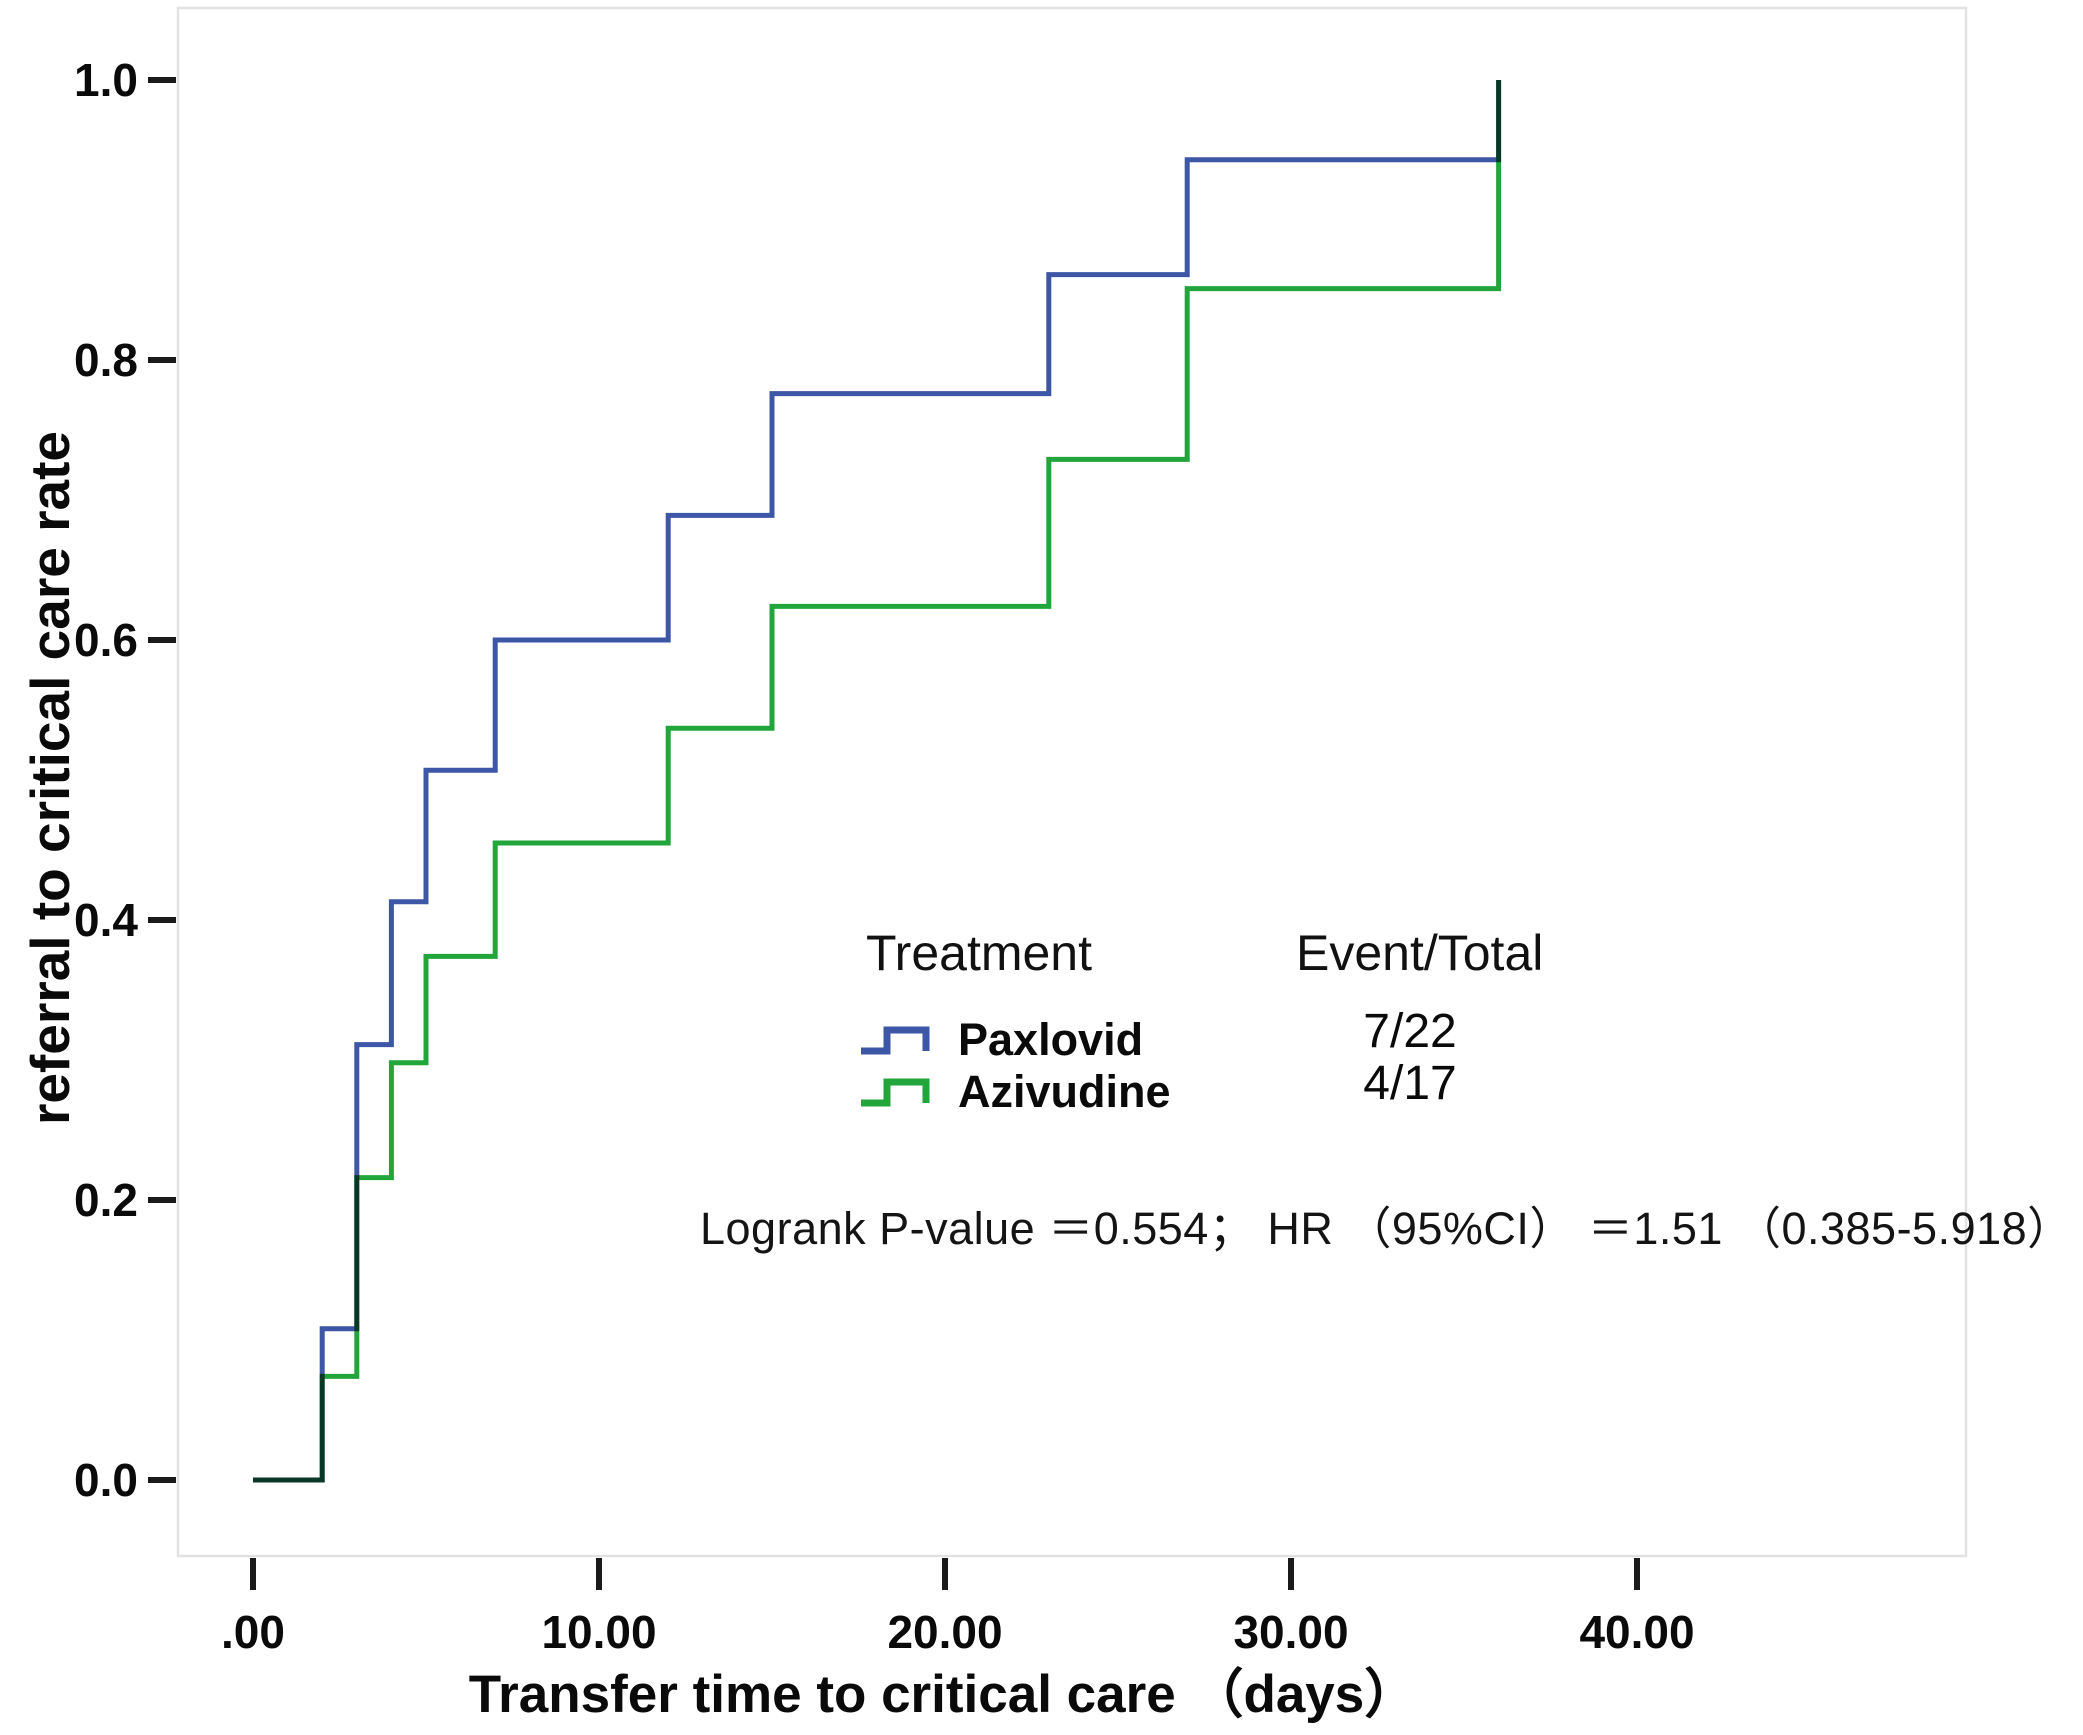 Image resolution: width=2083 pixels, height=1735 pixels. Describe the element at coordinates (1420, 953) in the screenshot. I see `legend-column-header-event-total: Event/Total` at that location.